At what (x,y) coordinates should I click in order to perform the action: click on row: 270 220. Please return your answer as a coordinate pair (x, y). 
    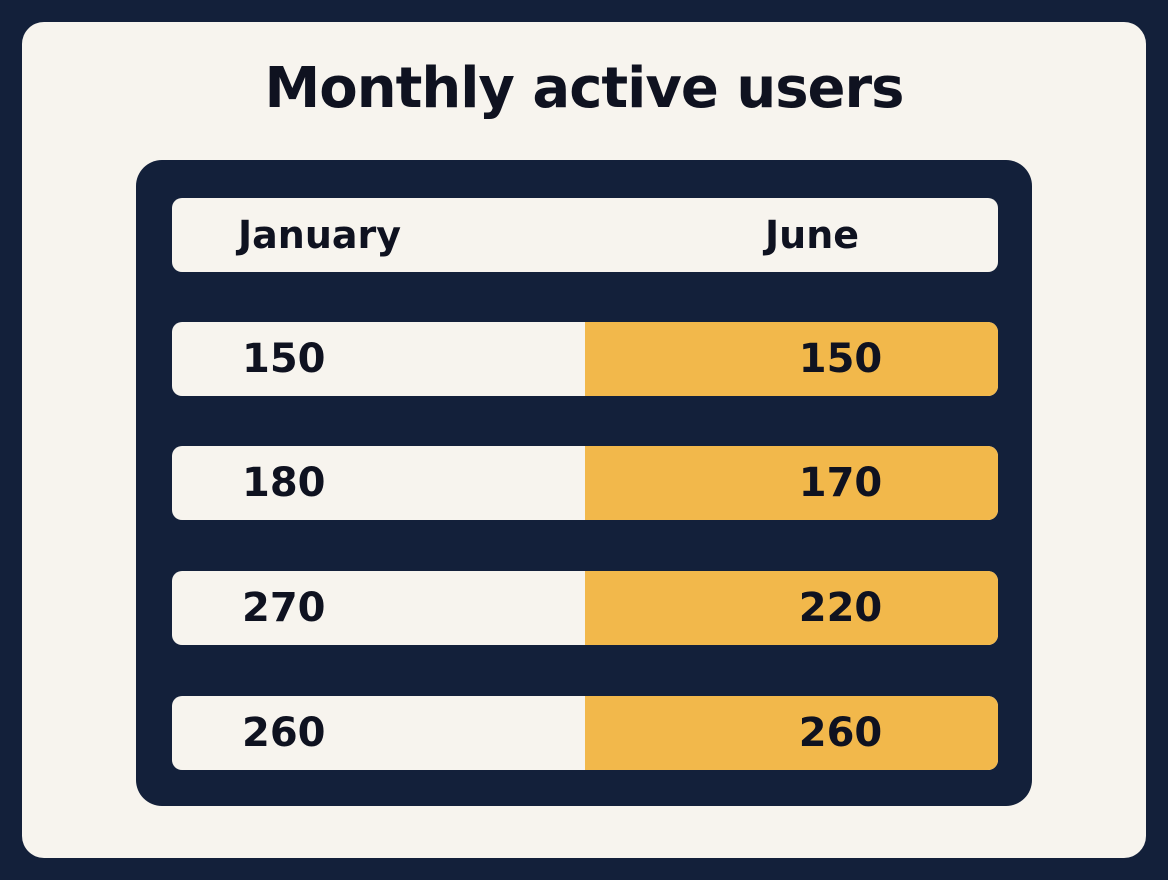
    Looking at the image, I should click on (585, 608).